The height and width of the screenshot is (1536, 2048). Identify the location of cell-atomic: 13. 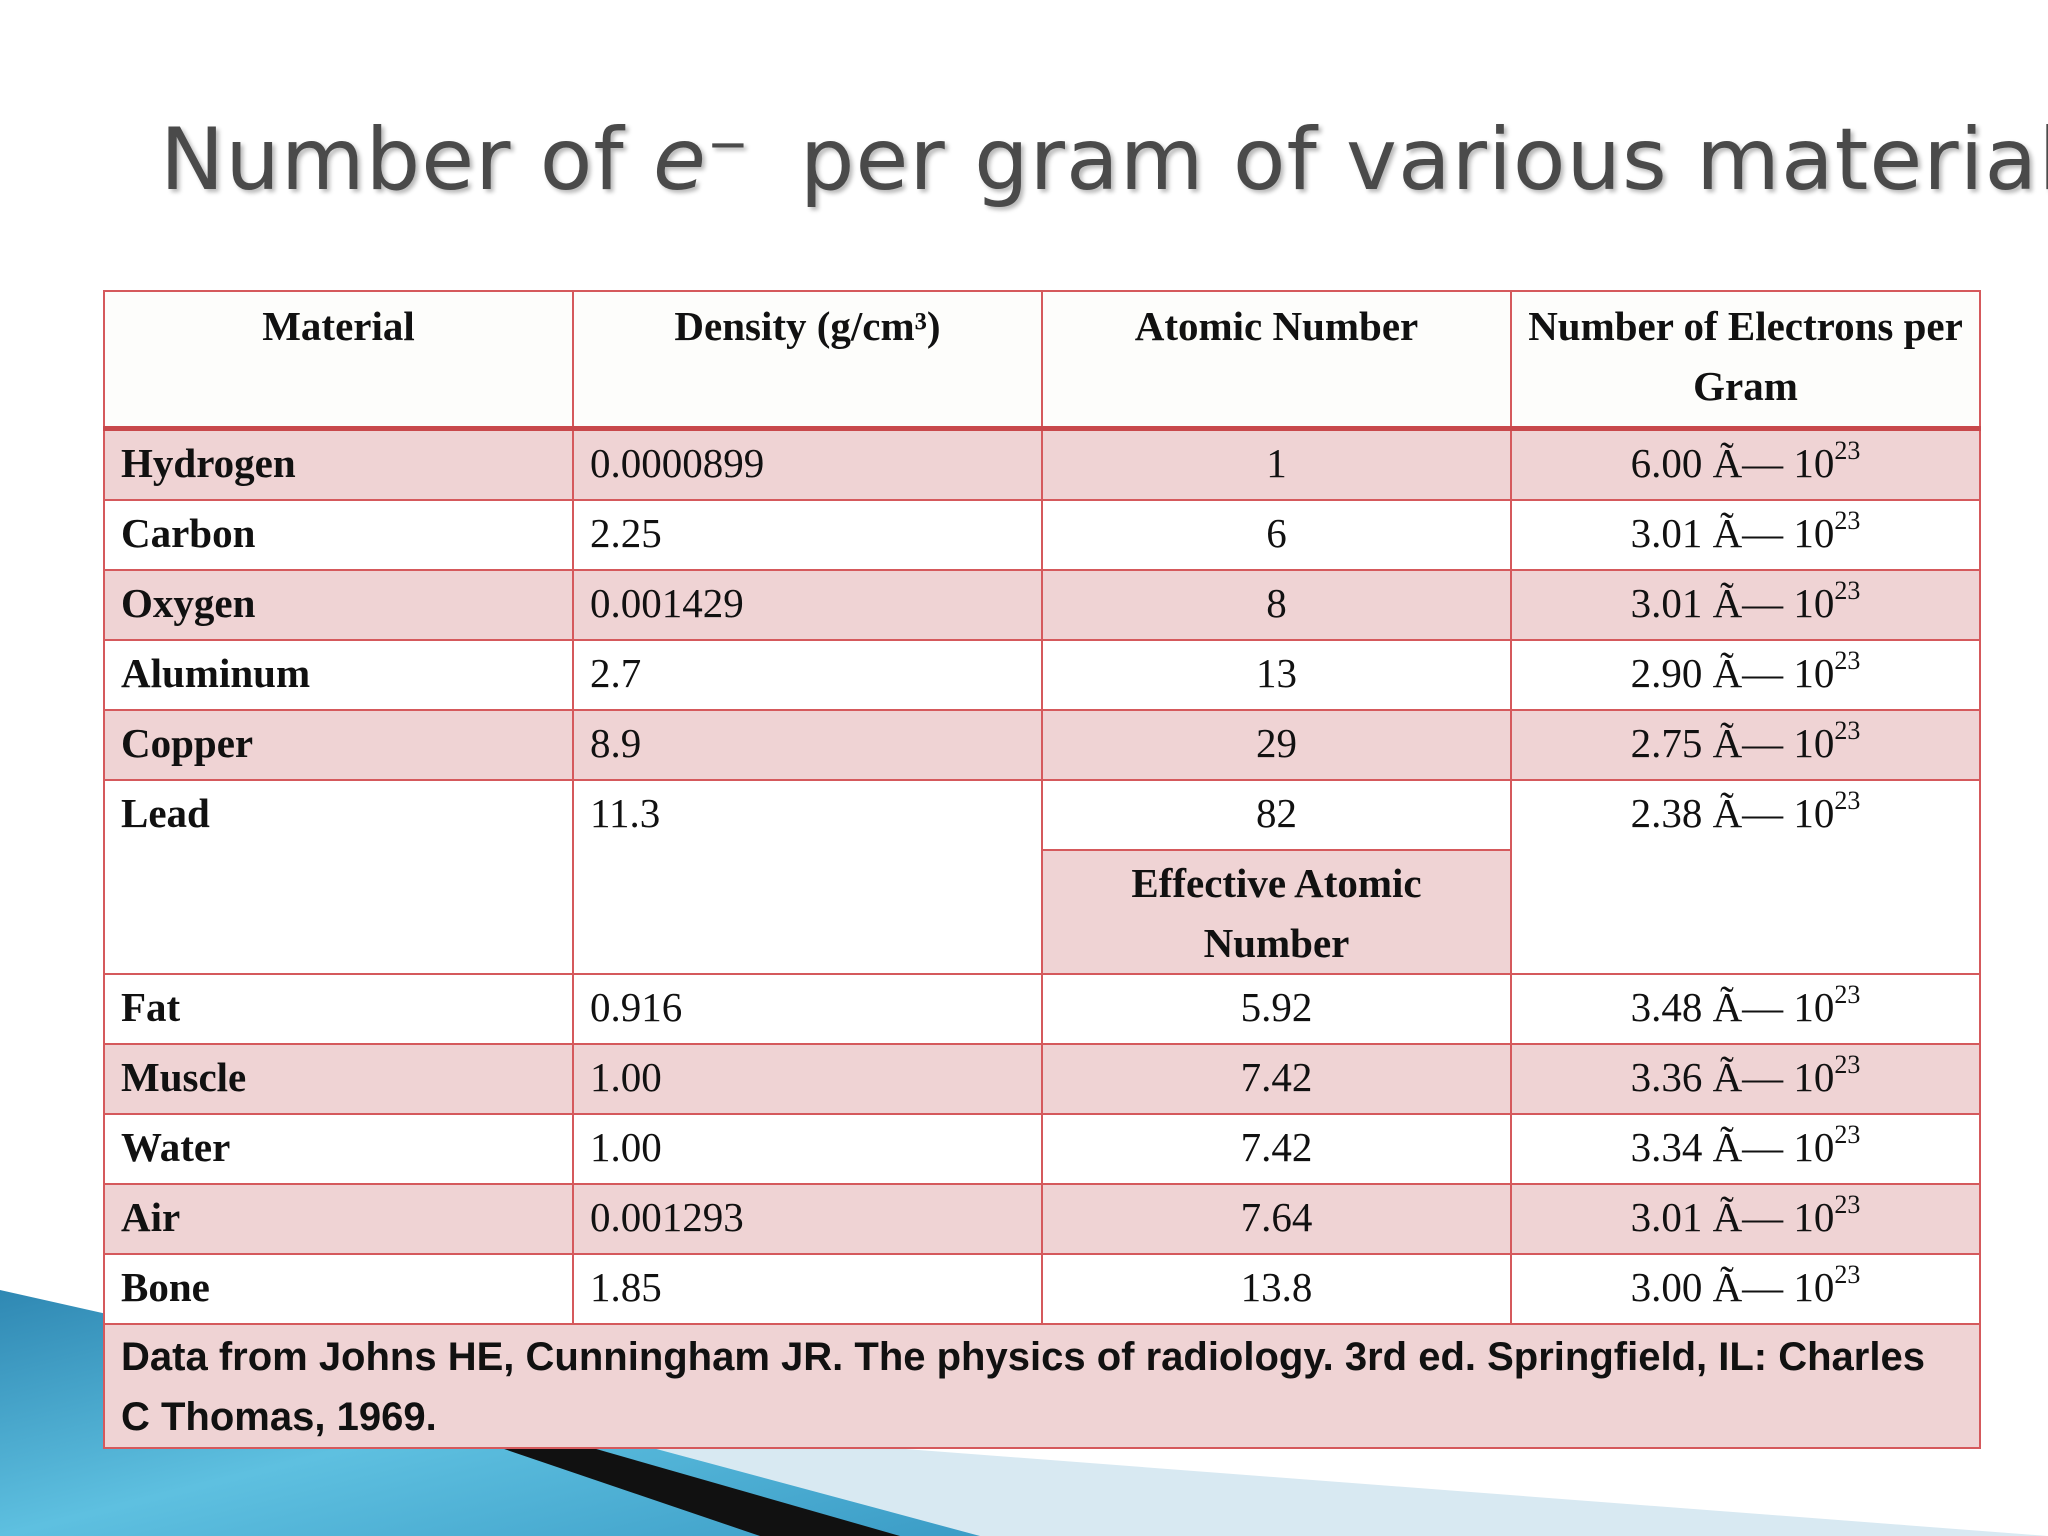
(1276, 675).